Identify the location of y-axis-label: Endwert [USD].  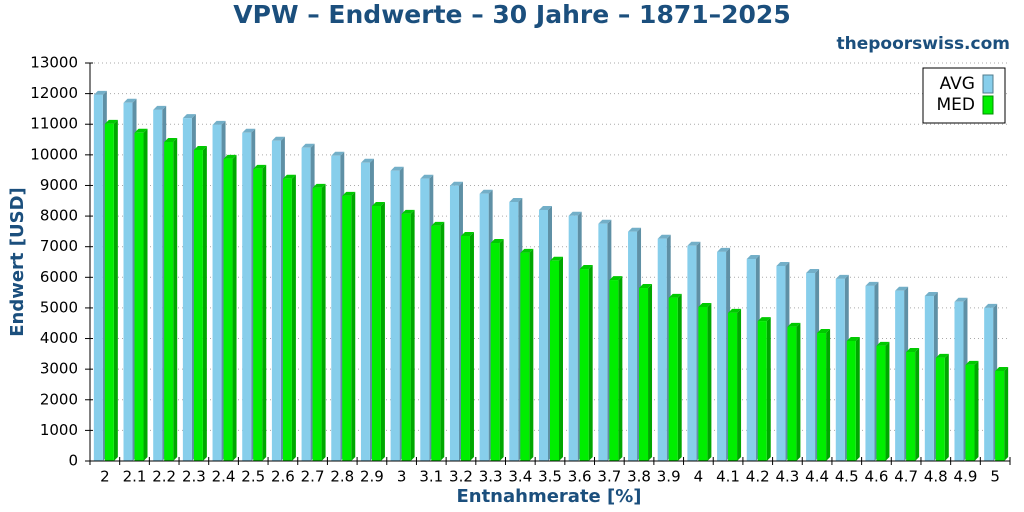
(17, 262).